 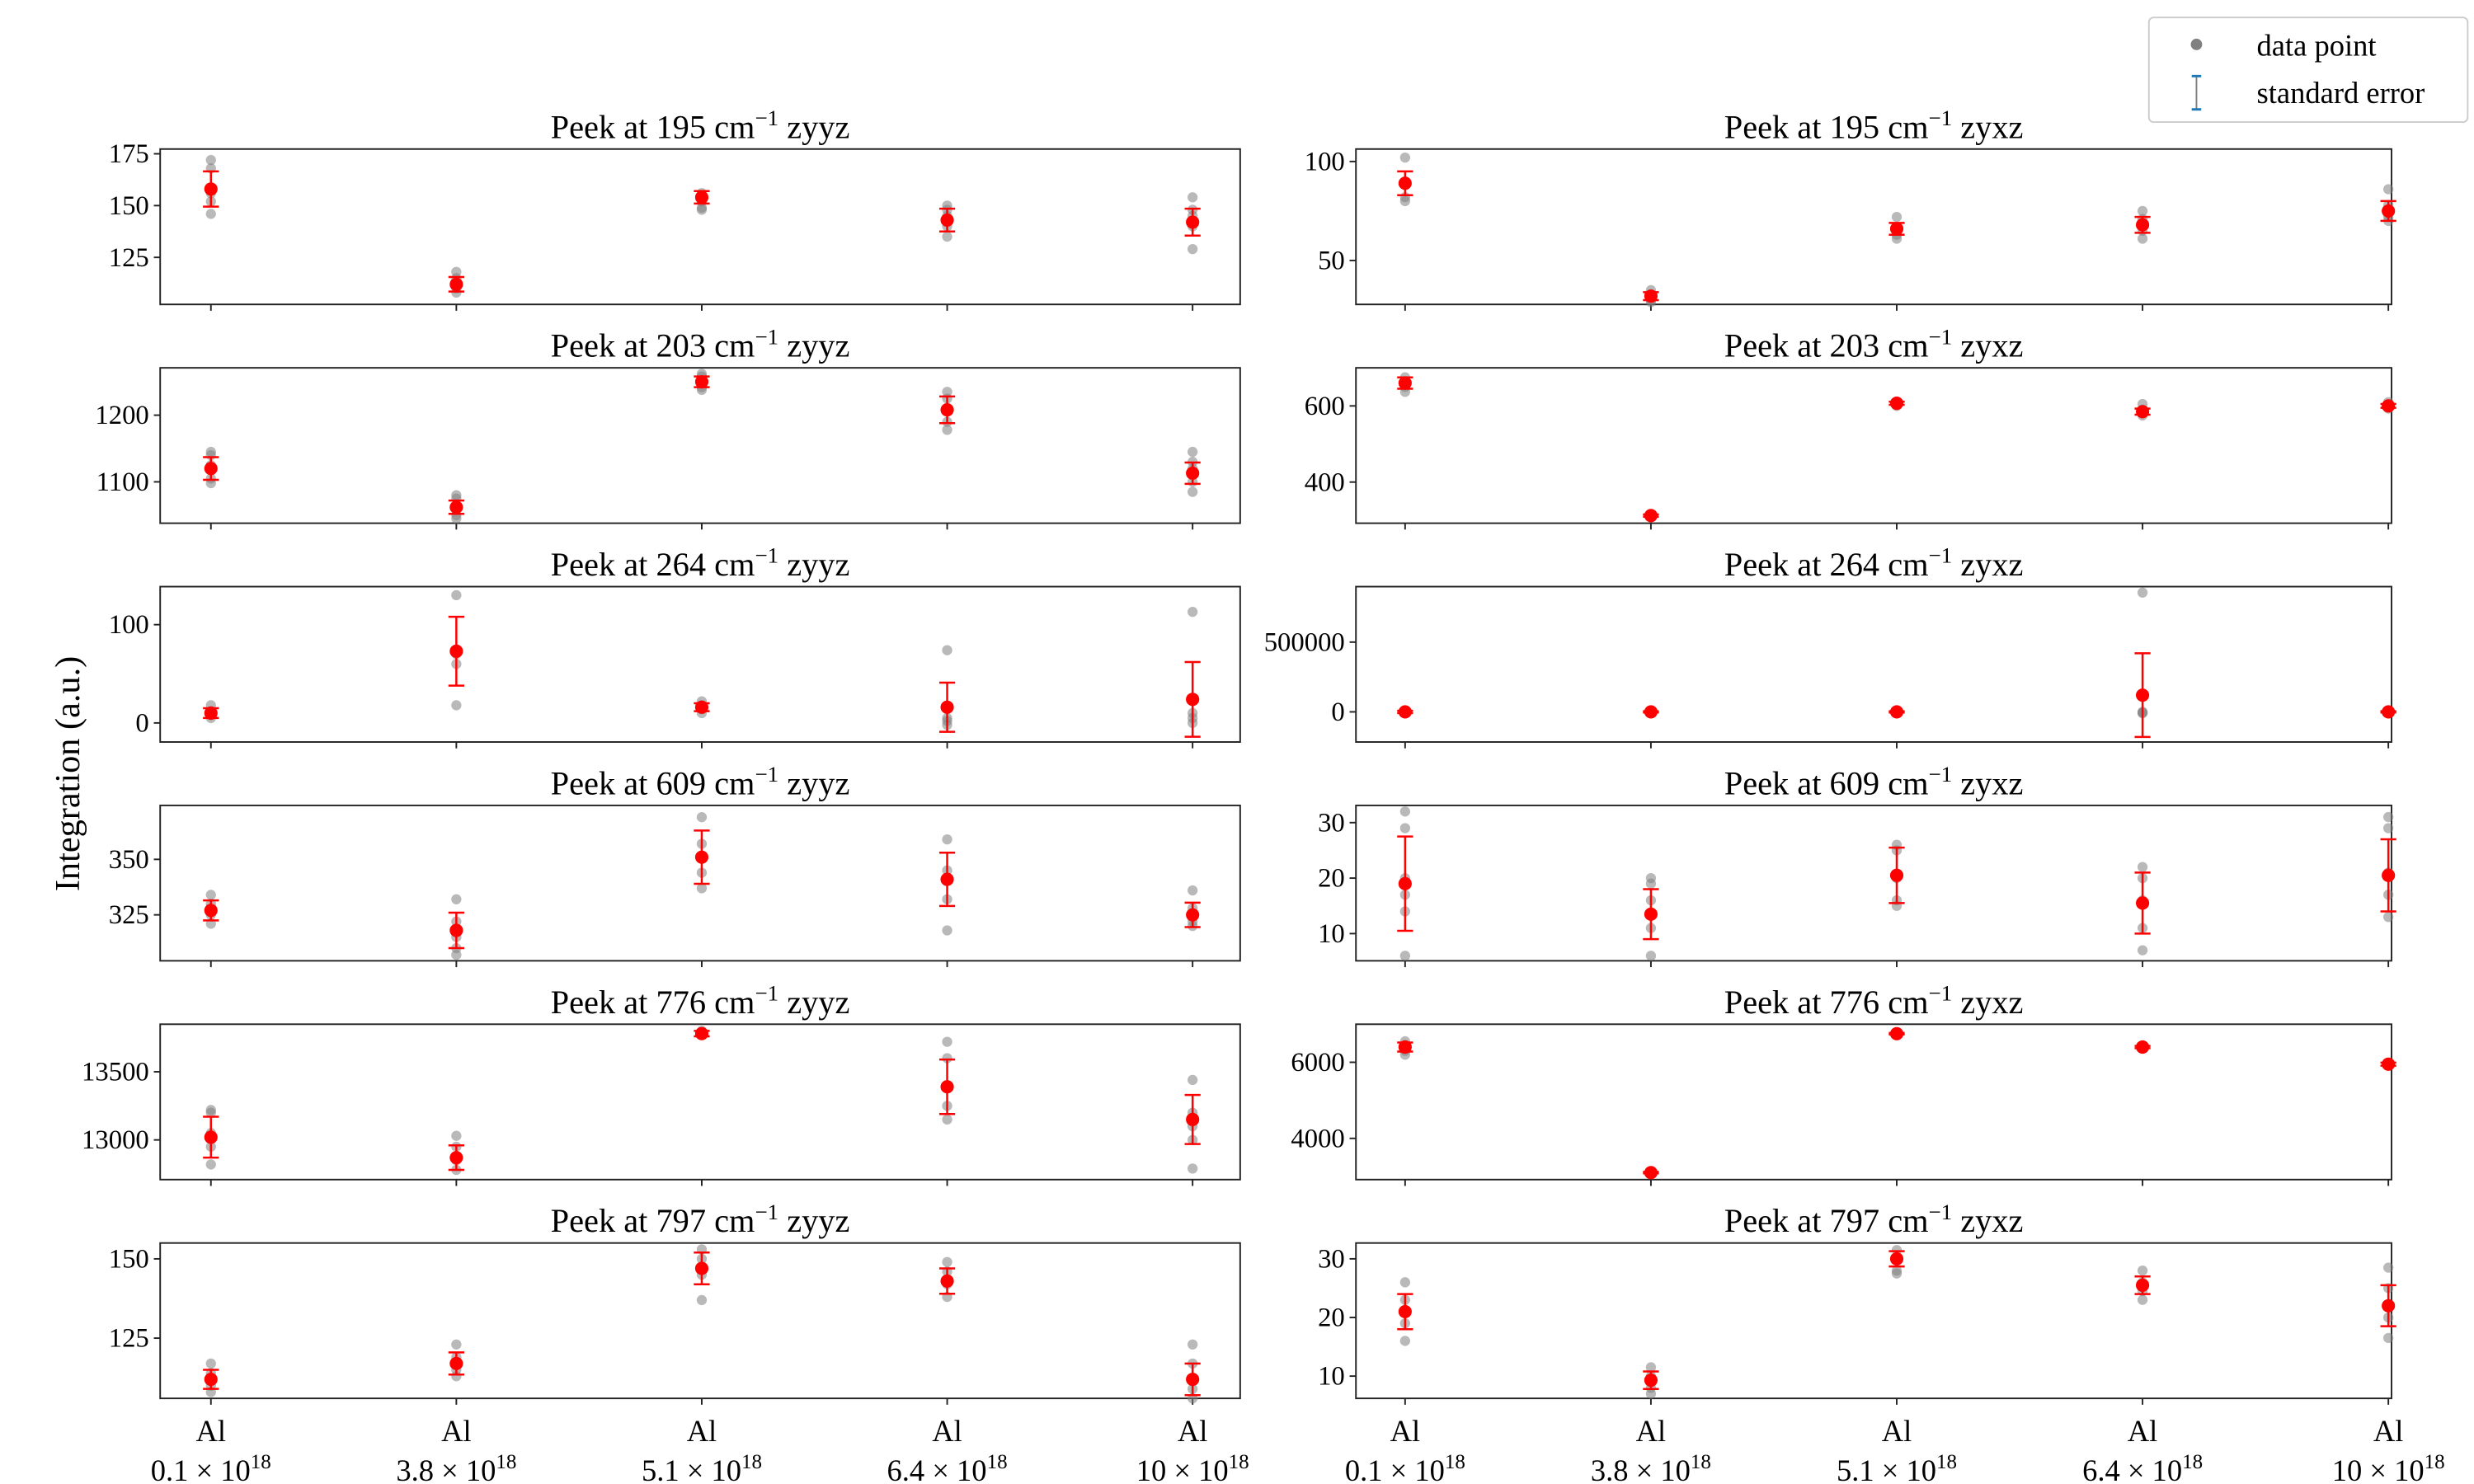 What do you see at coordinates (1395, 1468) in the screenshot?
I see `x-tick-mantissa: 0.1 × 10` at bounding box center [1395, 1468].